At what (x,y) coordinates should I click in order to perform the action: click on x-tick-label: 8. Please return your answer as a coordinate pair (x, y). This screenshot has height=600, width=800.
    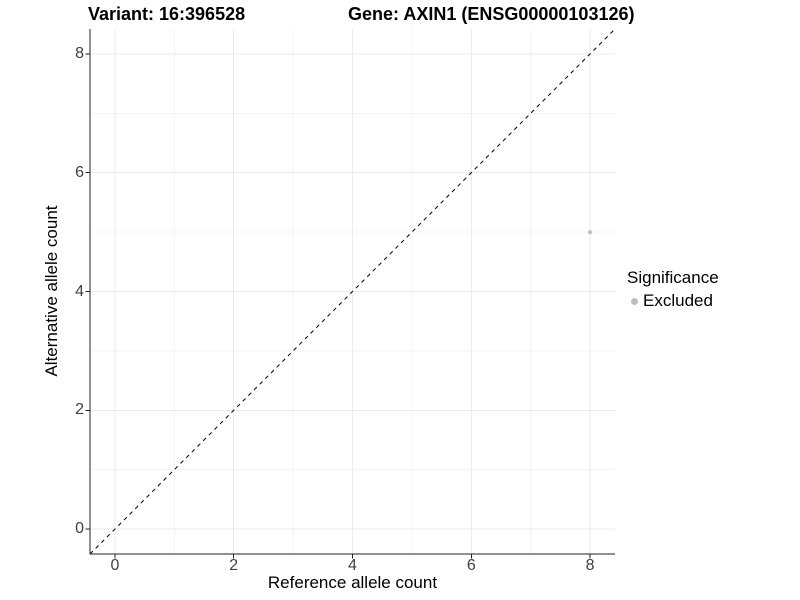
    Looking at the image, I should click on (590, 565).